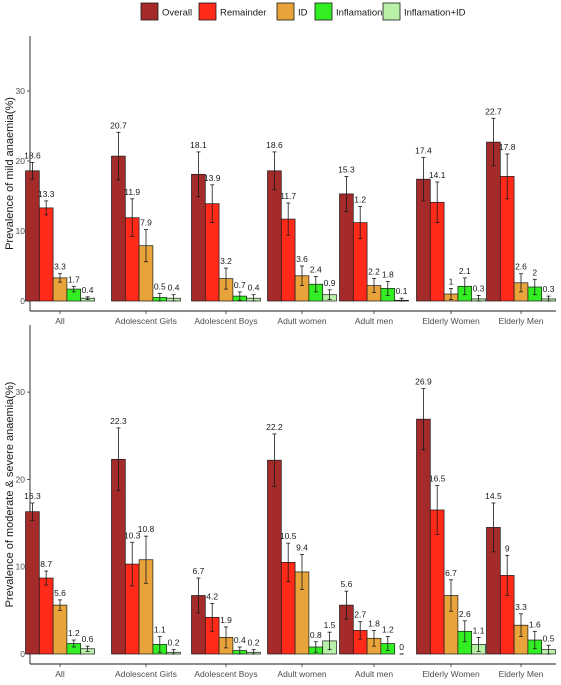 This screenshot has width=561, height=685. What do you see at coordinates (330, 625) in the screenshot?
I see `bar-value-label: 1.5` at bounding box center [330, 625].